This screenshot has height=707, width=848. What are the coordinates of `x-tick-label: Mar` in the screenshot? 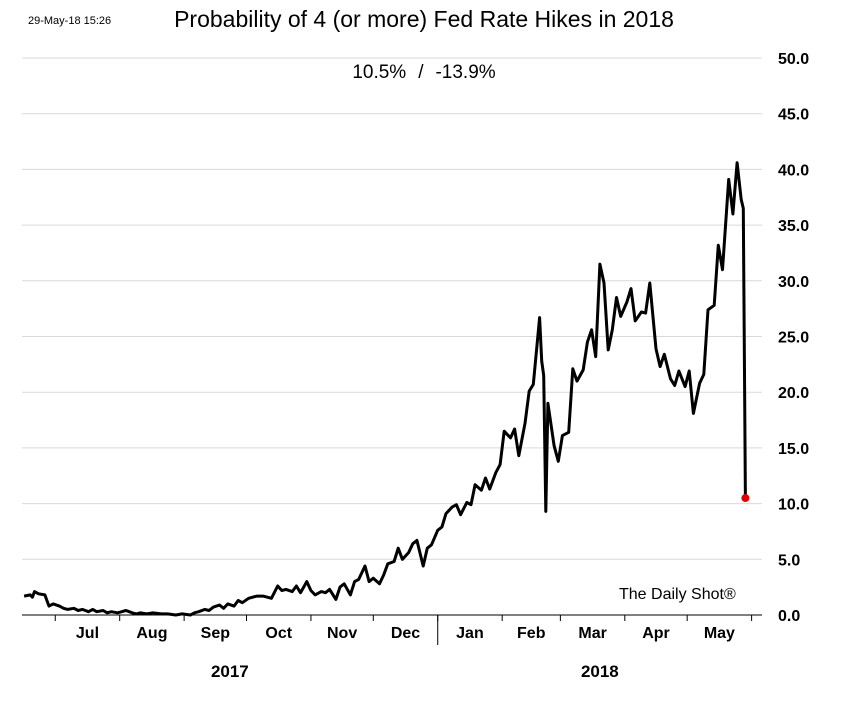 It's located at (592, 633).